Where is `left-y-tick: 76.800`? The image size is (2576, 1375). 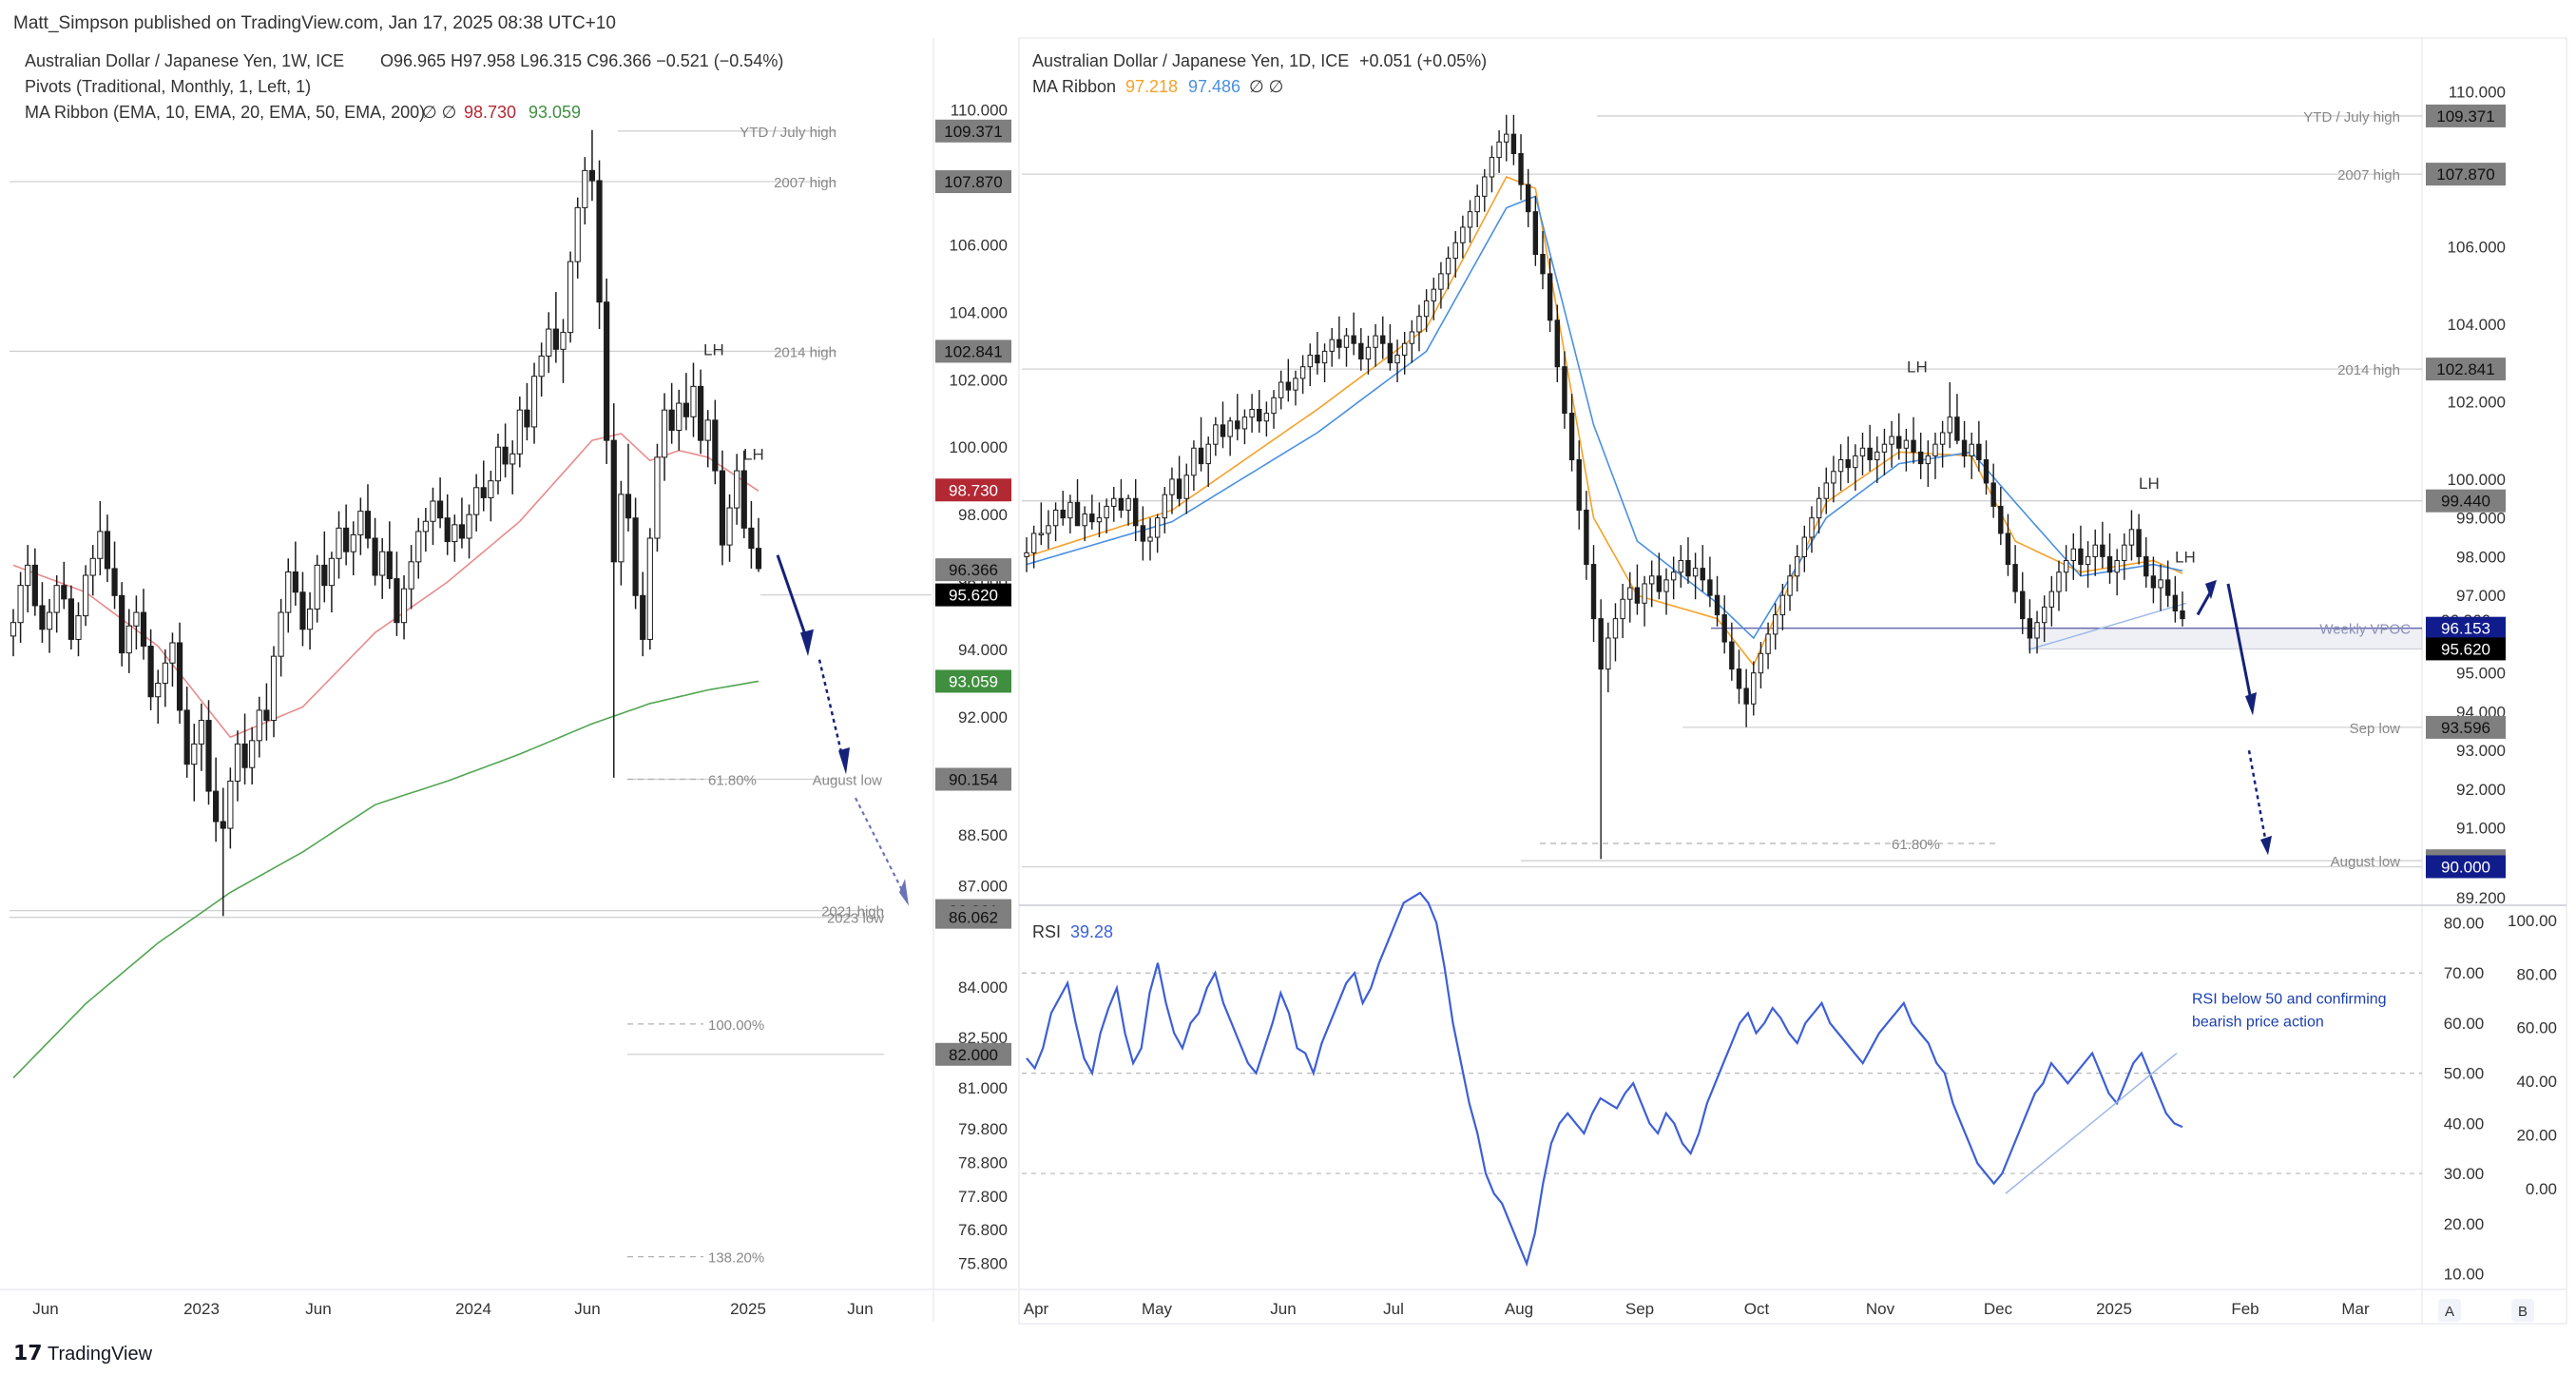 left-y-tick: 76.800 is located at coordinates (983, 1230).